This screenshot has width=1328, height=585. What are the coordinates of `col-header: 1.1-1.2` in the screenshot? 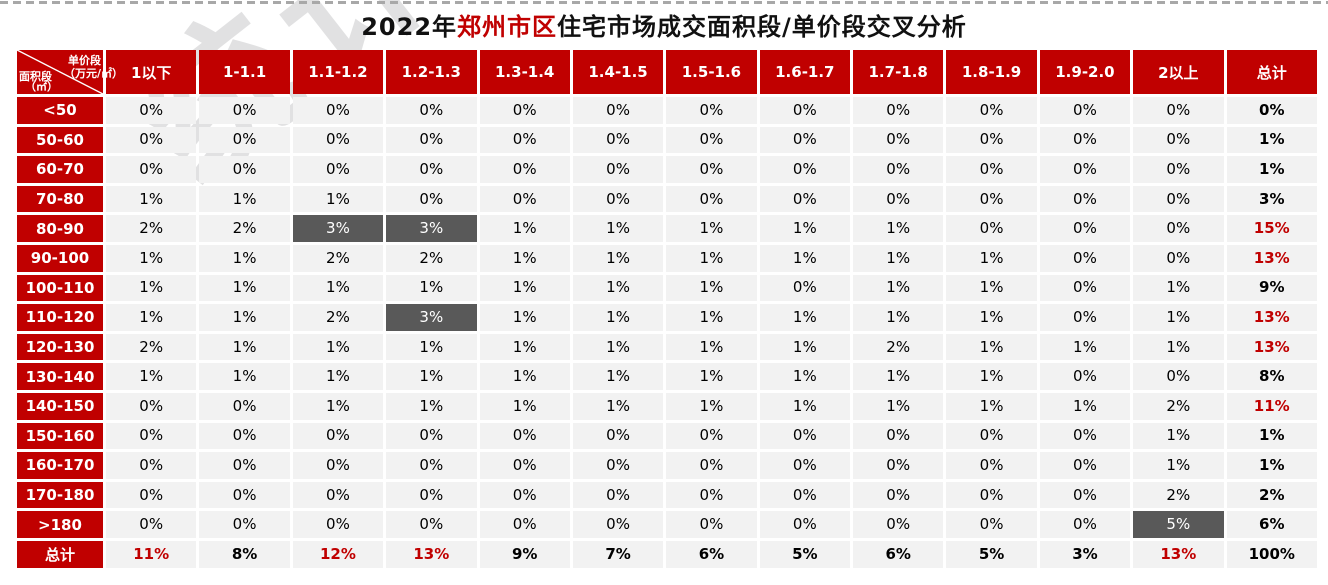 It's located at (338, 72).